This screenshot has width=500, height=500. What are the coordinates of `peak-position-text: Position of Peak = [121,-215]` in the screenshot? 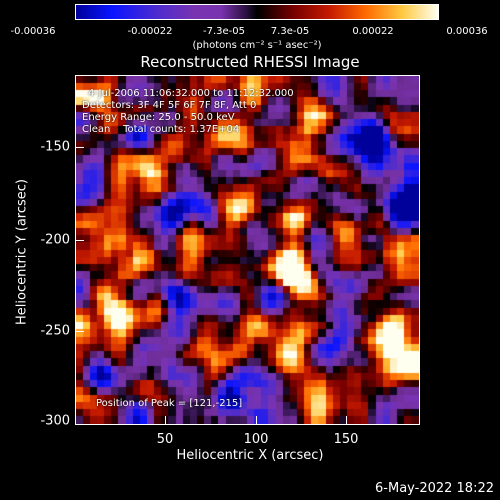 It's located at (169, 403).